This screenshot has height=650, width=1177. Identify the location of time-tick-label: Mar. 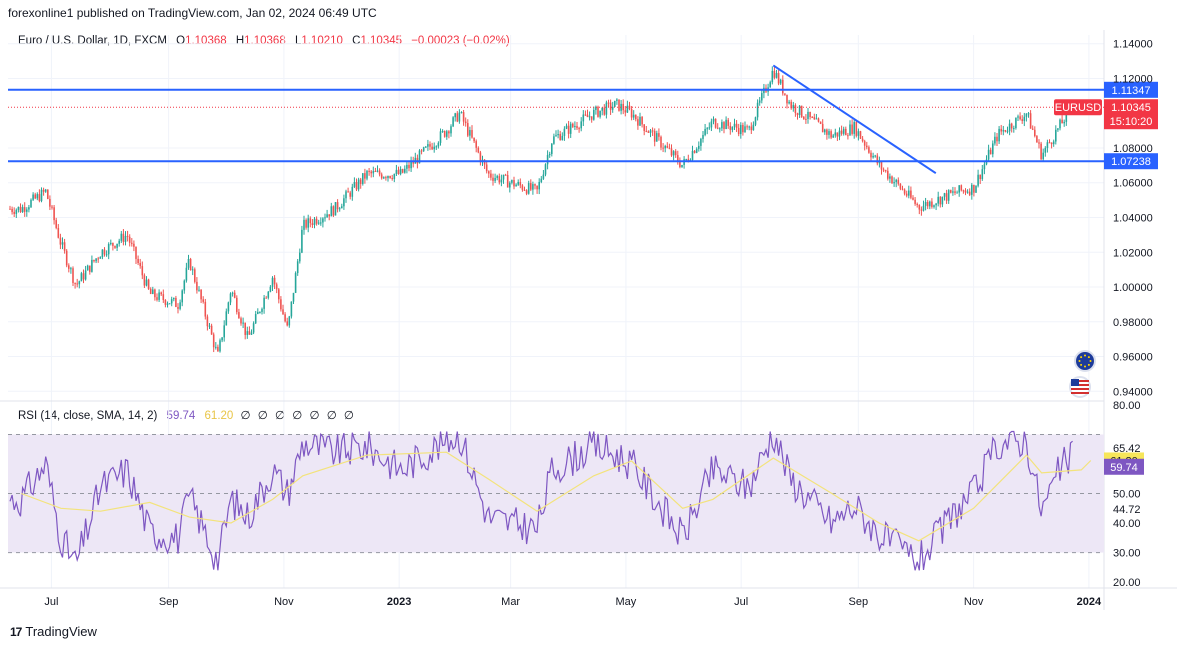
(510, 602).